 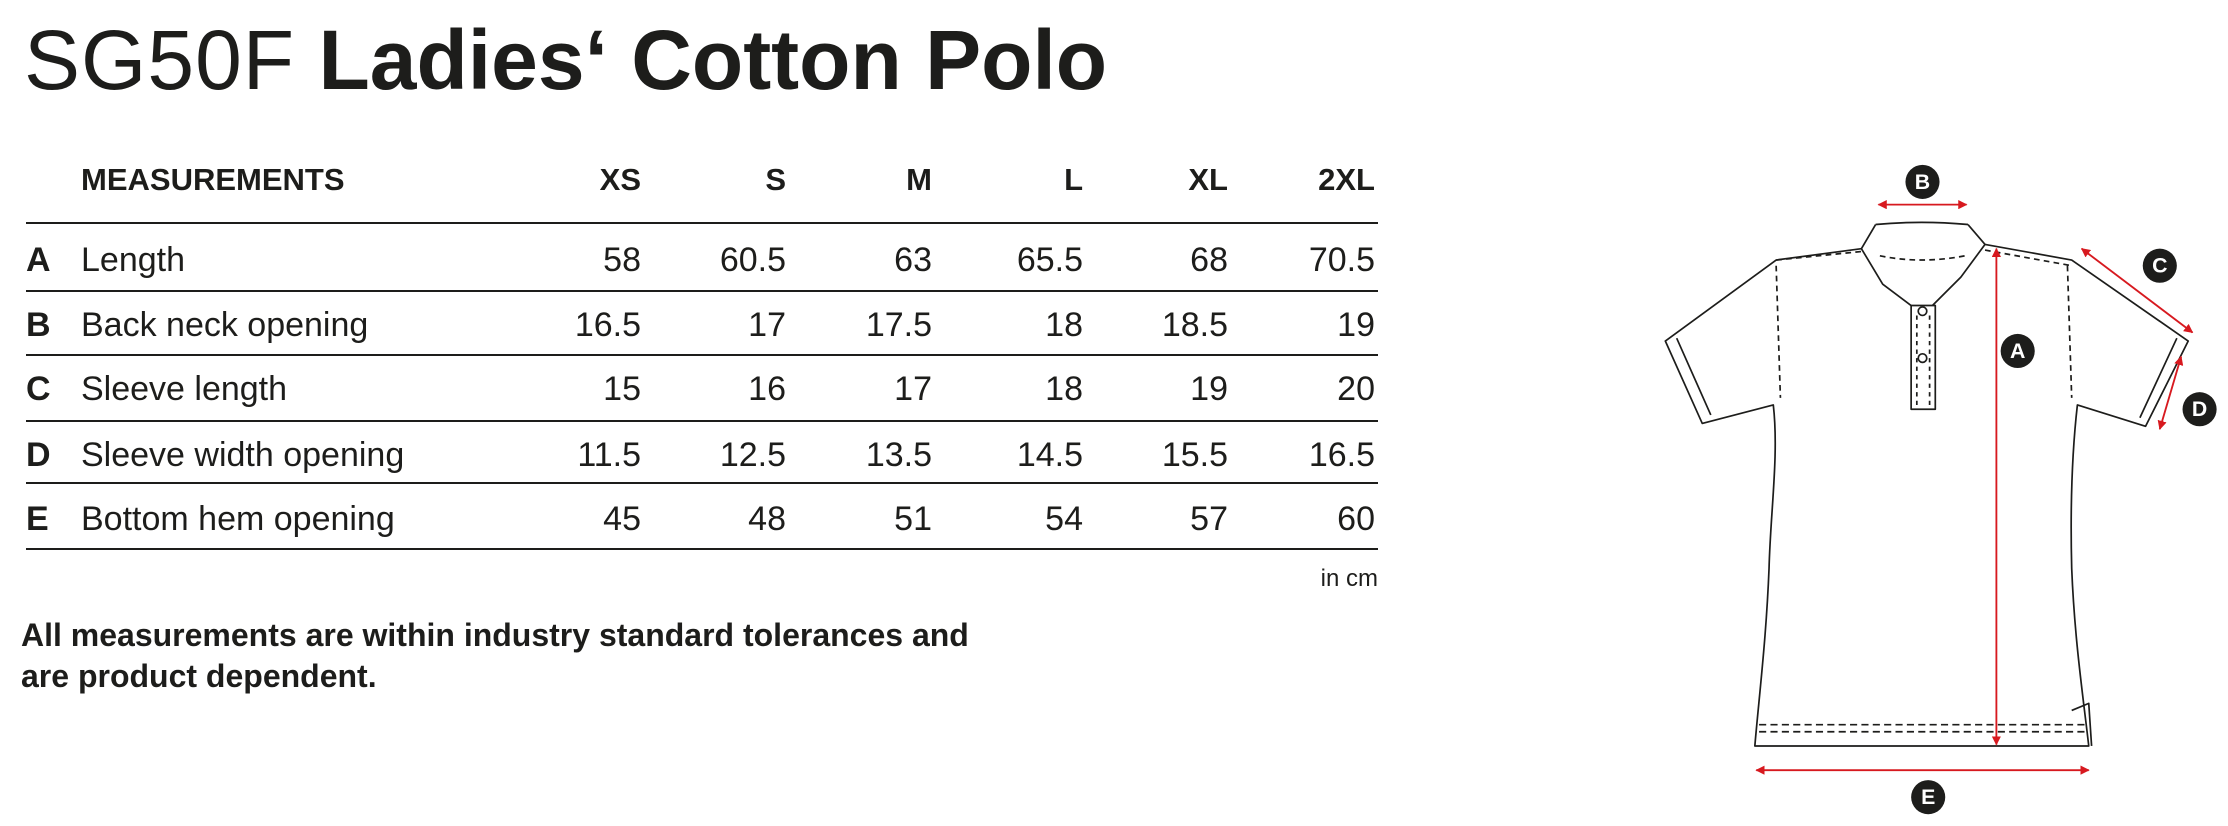 I want to click on unit-label: in cm, so click(x=1349, y=578).